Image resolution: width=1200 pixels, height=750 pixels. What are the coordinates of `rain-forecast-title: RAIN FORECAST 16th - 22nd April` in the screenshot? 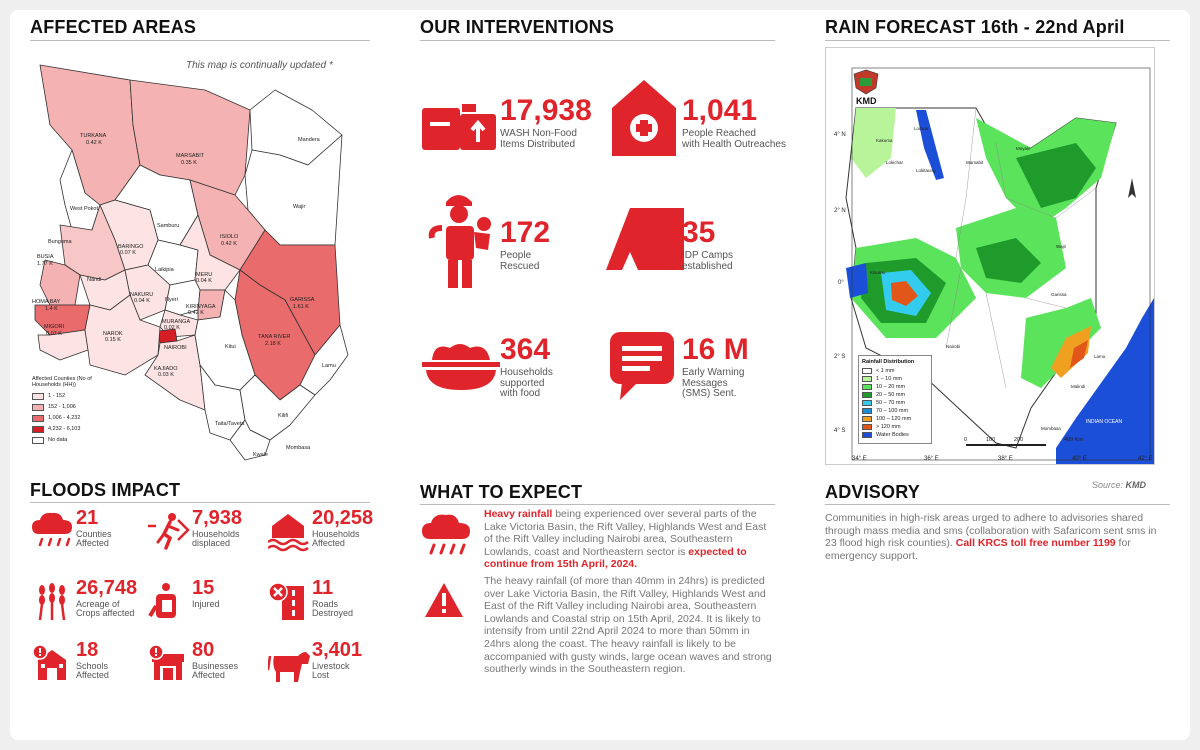 It's located at (975, 27).